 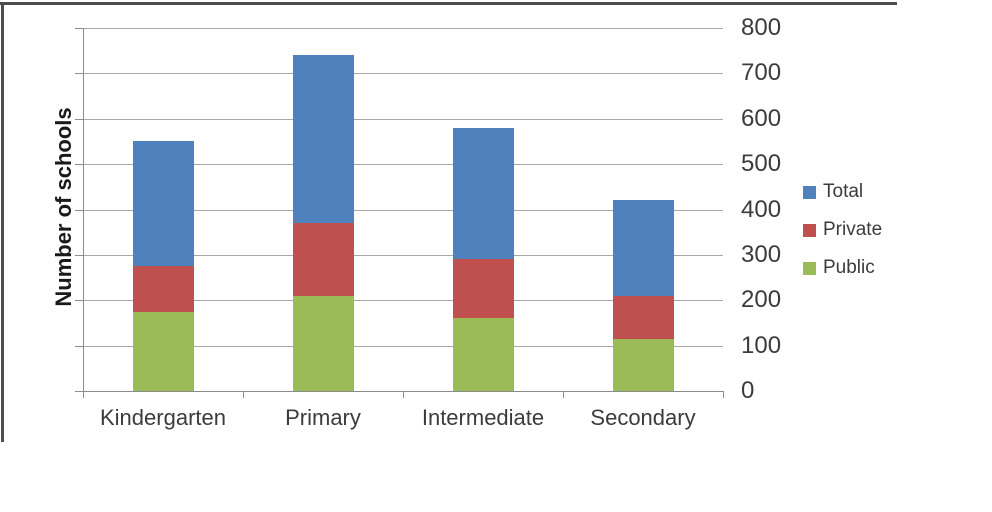 What do you see at coordinates (163, 351) in the screenshot?
I see `bar-kindergarten-public` at bounding box center [163, 351].